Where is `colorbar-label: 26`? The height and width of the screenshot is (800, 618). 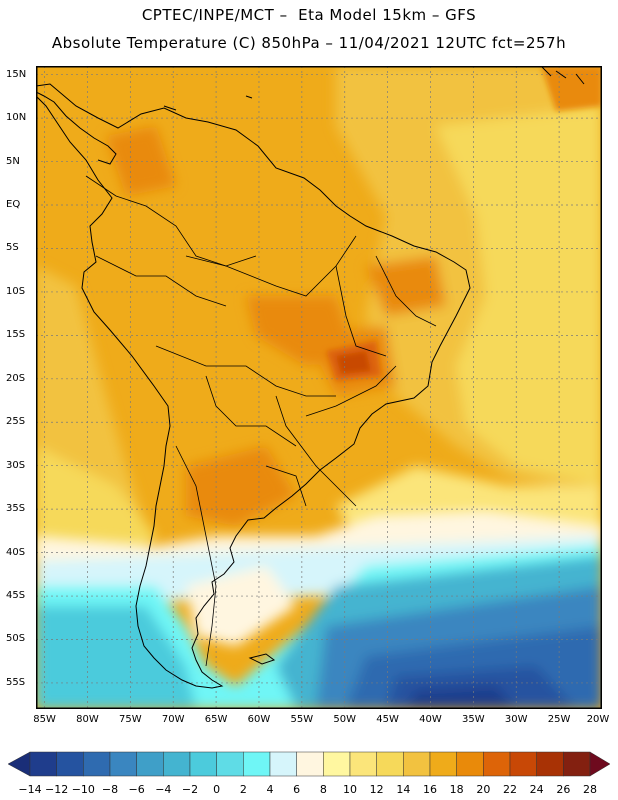 colorbar-label: 26 is located at coordinates (563, 789).